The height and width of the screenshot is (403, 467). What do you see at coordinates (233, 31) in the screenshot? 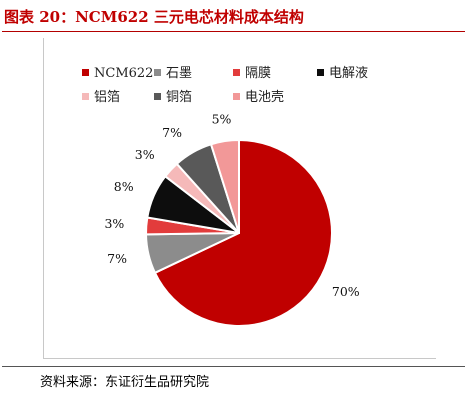
I see `title-divider` at bounding box center [233, 31].